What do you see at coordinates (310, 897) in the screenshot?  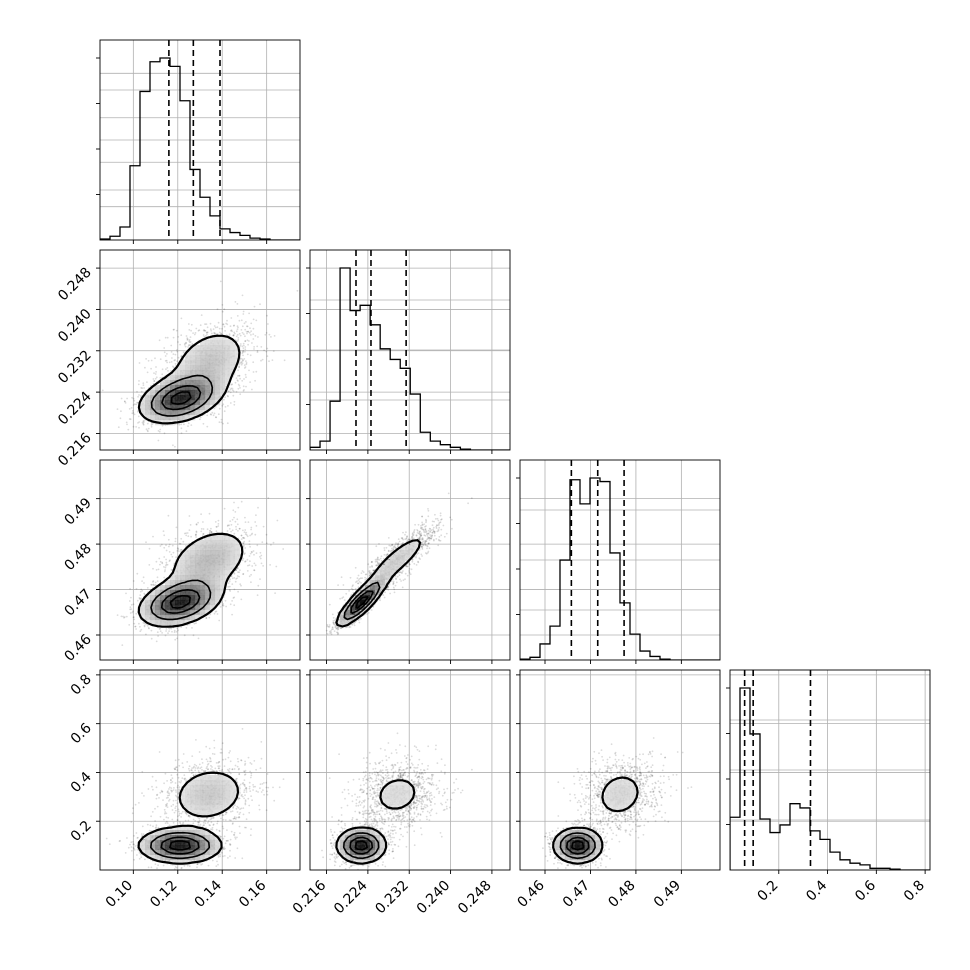 I see `x-tick-label-1-0: 0.216` at bounding box center [310, 897].